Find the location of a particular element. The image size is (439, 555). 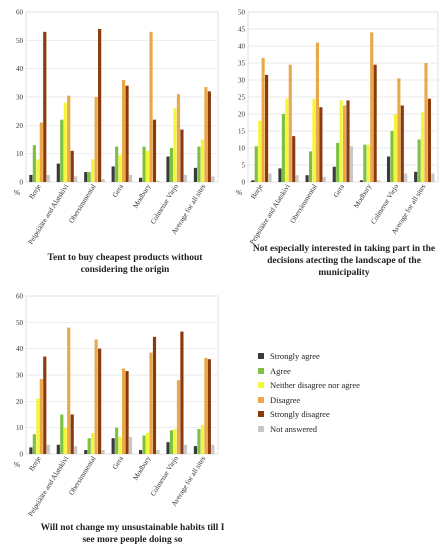

y-tick-label: 10 is located at coordinates (20, 428).